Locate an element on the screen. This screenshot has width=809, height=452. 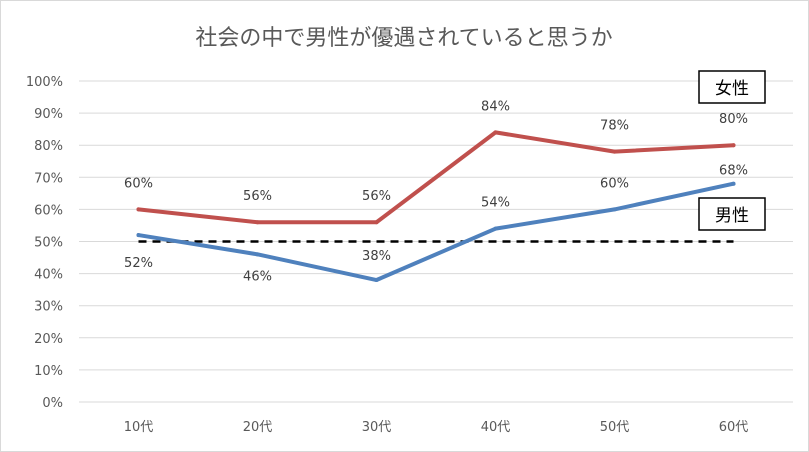
data-label: 46% is located at coordinates (257, 276).